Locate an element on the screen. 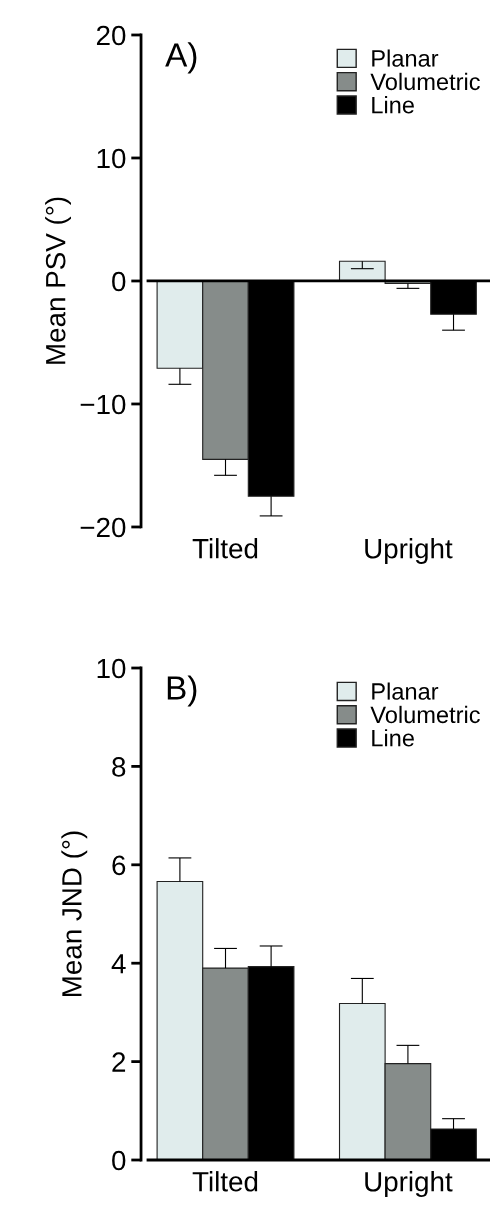  y-axis-title: Mean JND (°) is located at coordinates (74, 913).